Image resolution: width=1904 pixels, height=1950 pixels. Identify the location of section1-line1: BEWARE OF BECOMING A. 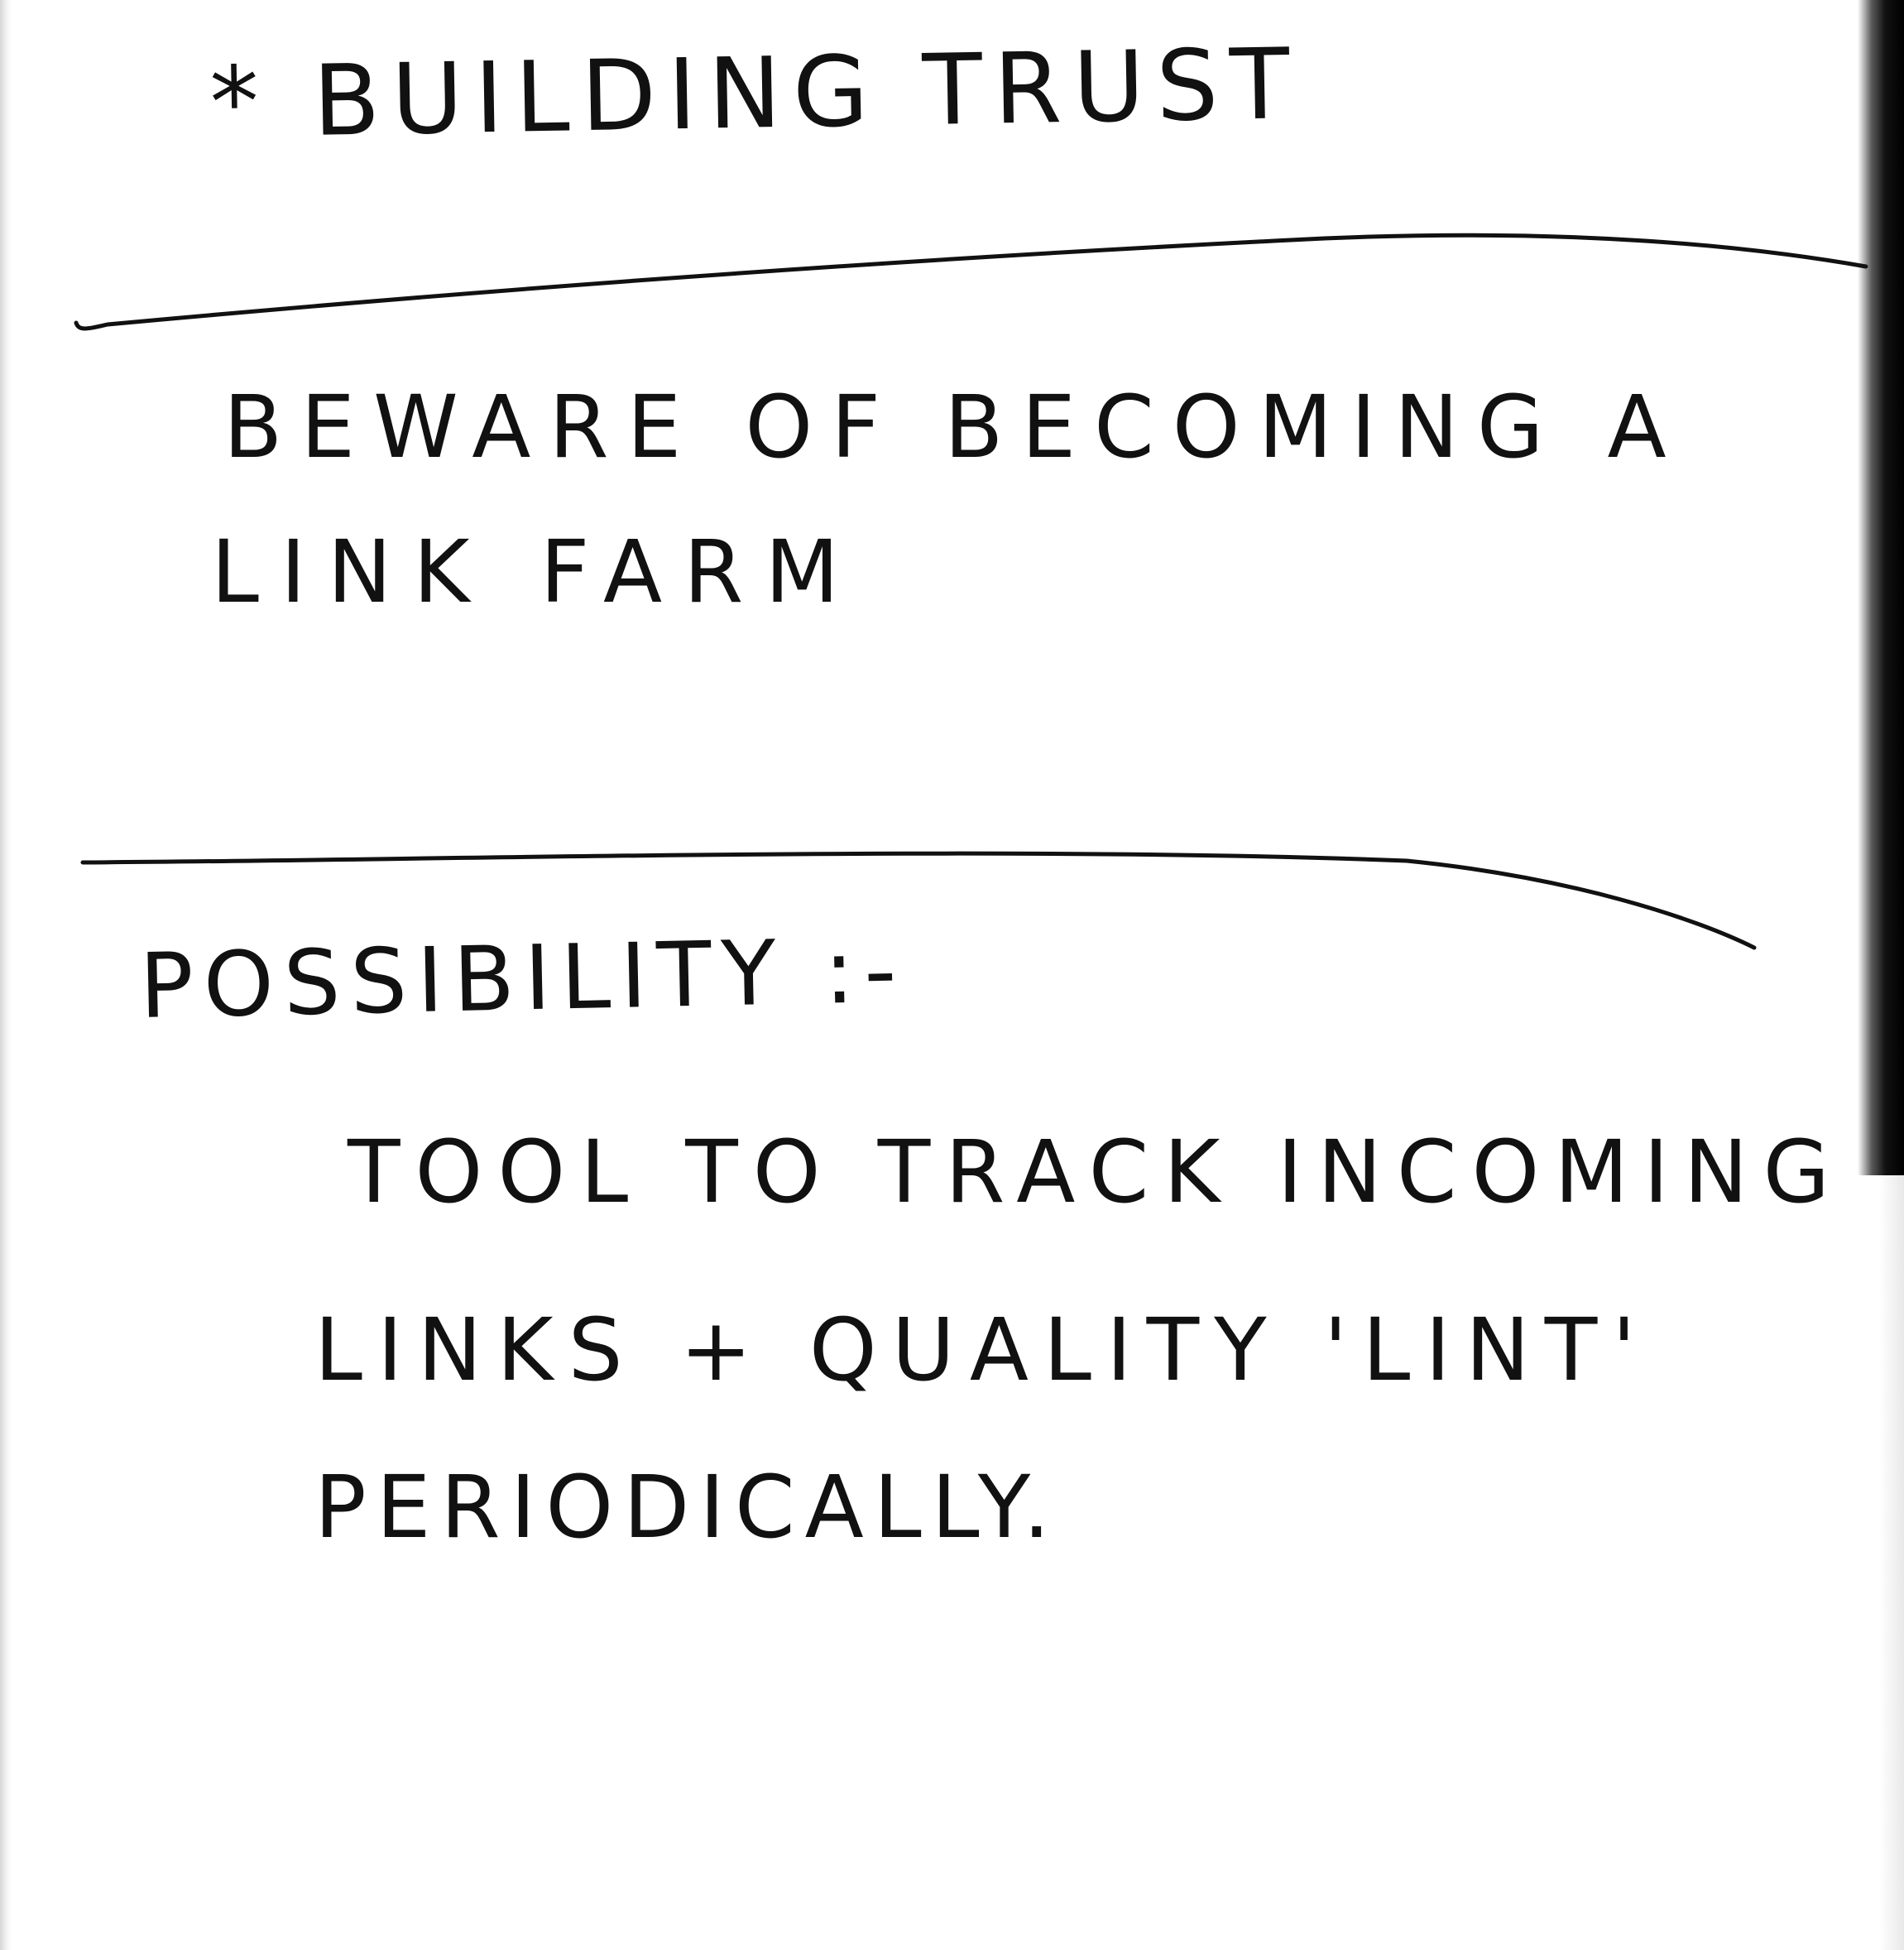
(954, 427).